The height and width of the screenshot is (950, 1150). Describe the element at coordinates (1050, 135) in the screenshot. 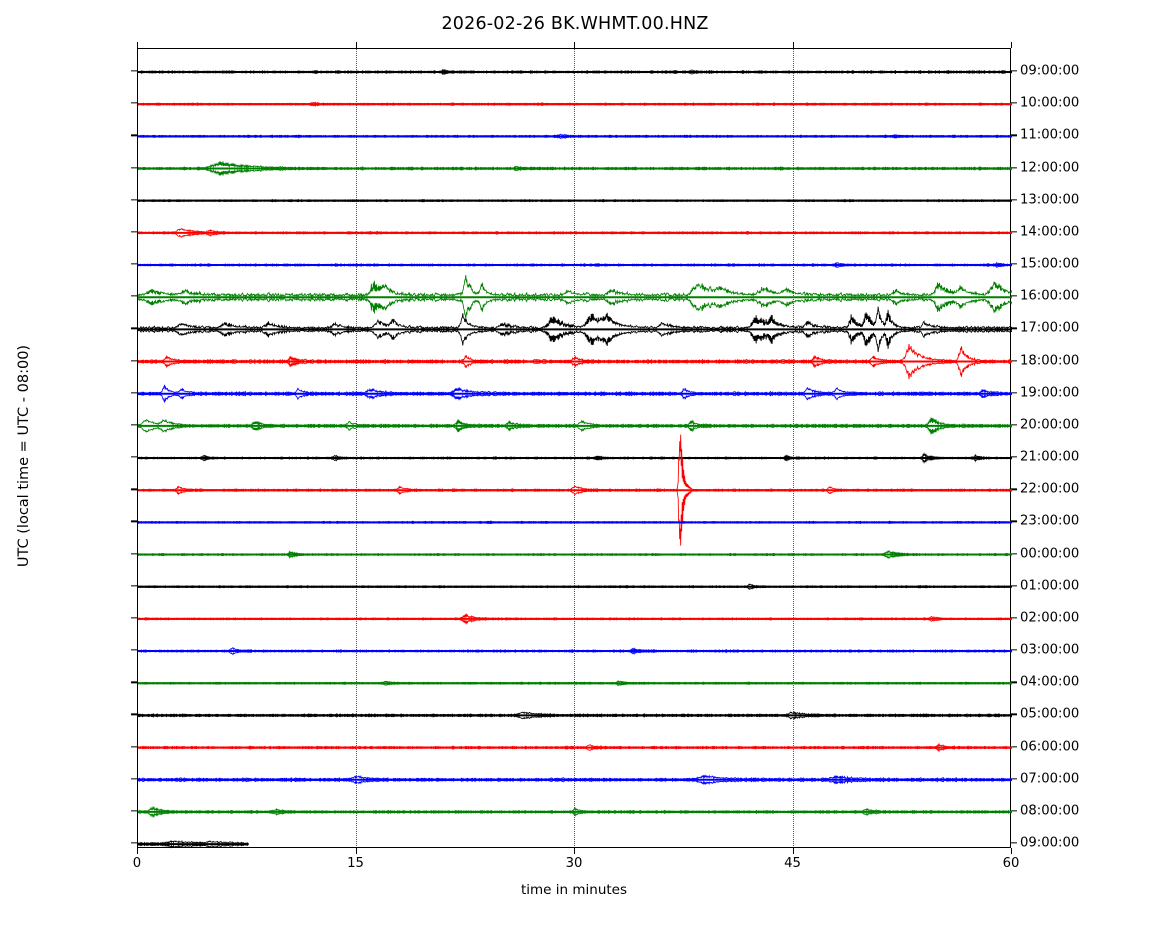

I see `y-tick-label-right: 11:00:00` at that location.